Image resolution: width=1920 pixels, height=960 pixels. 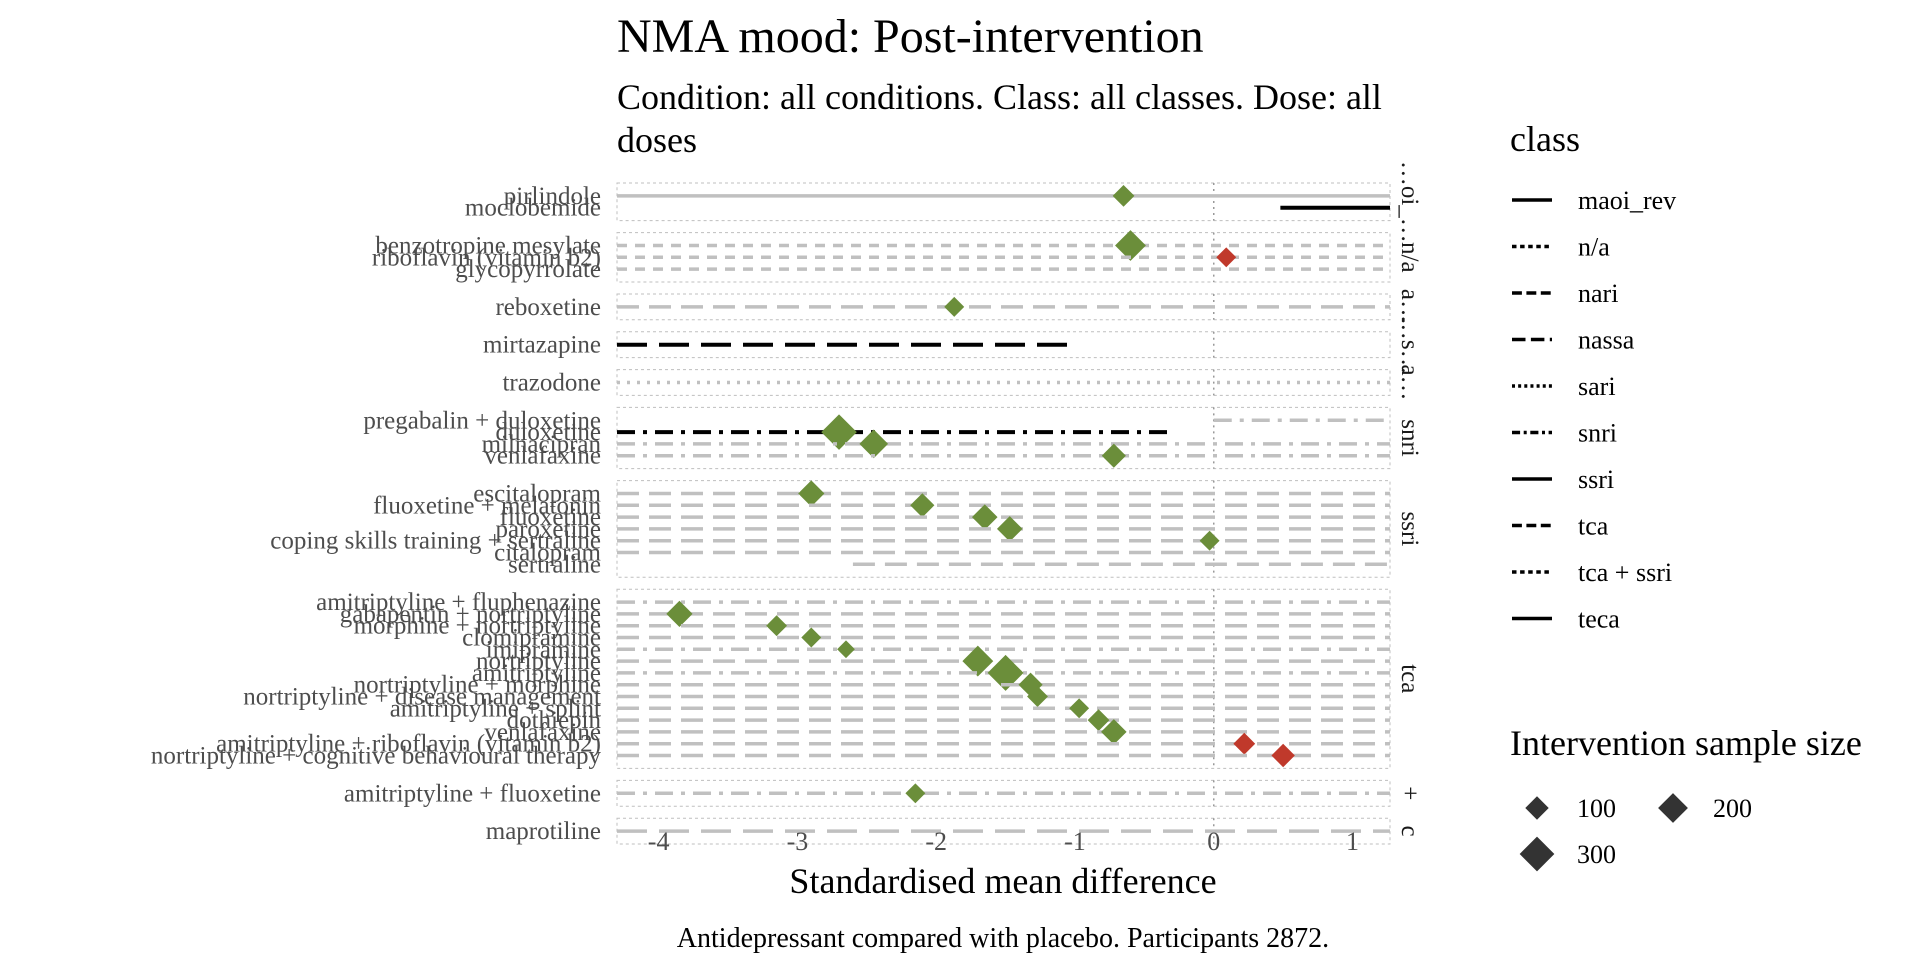 What do you see at coordinates (554, 564) in the screenshot?
I see `row-label: sertraline` at bounding box center [554, 564].